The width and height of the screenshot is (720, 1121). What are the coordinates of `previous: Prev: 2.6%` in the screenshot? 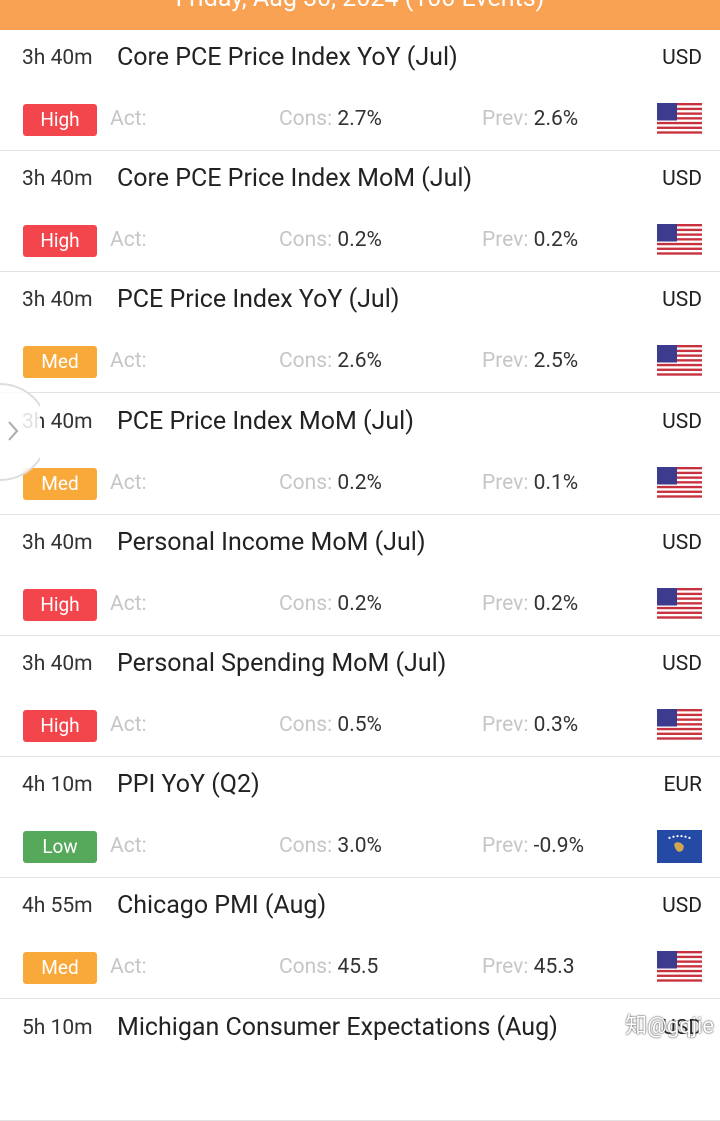 It's located at (530, 119).